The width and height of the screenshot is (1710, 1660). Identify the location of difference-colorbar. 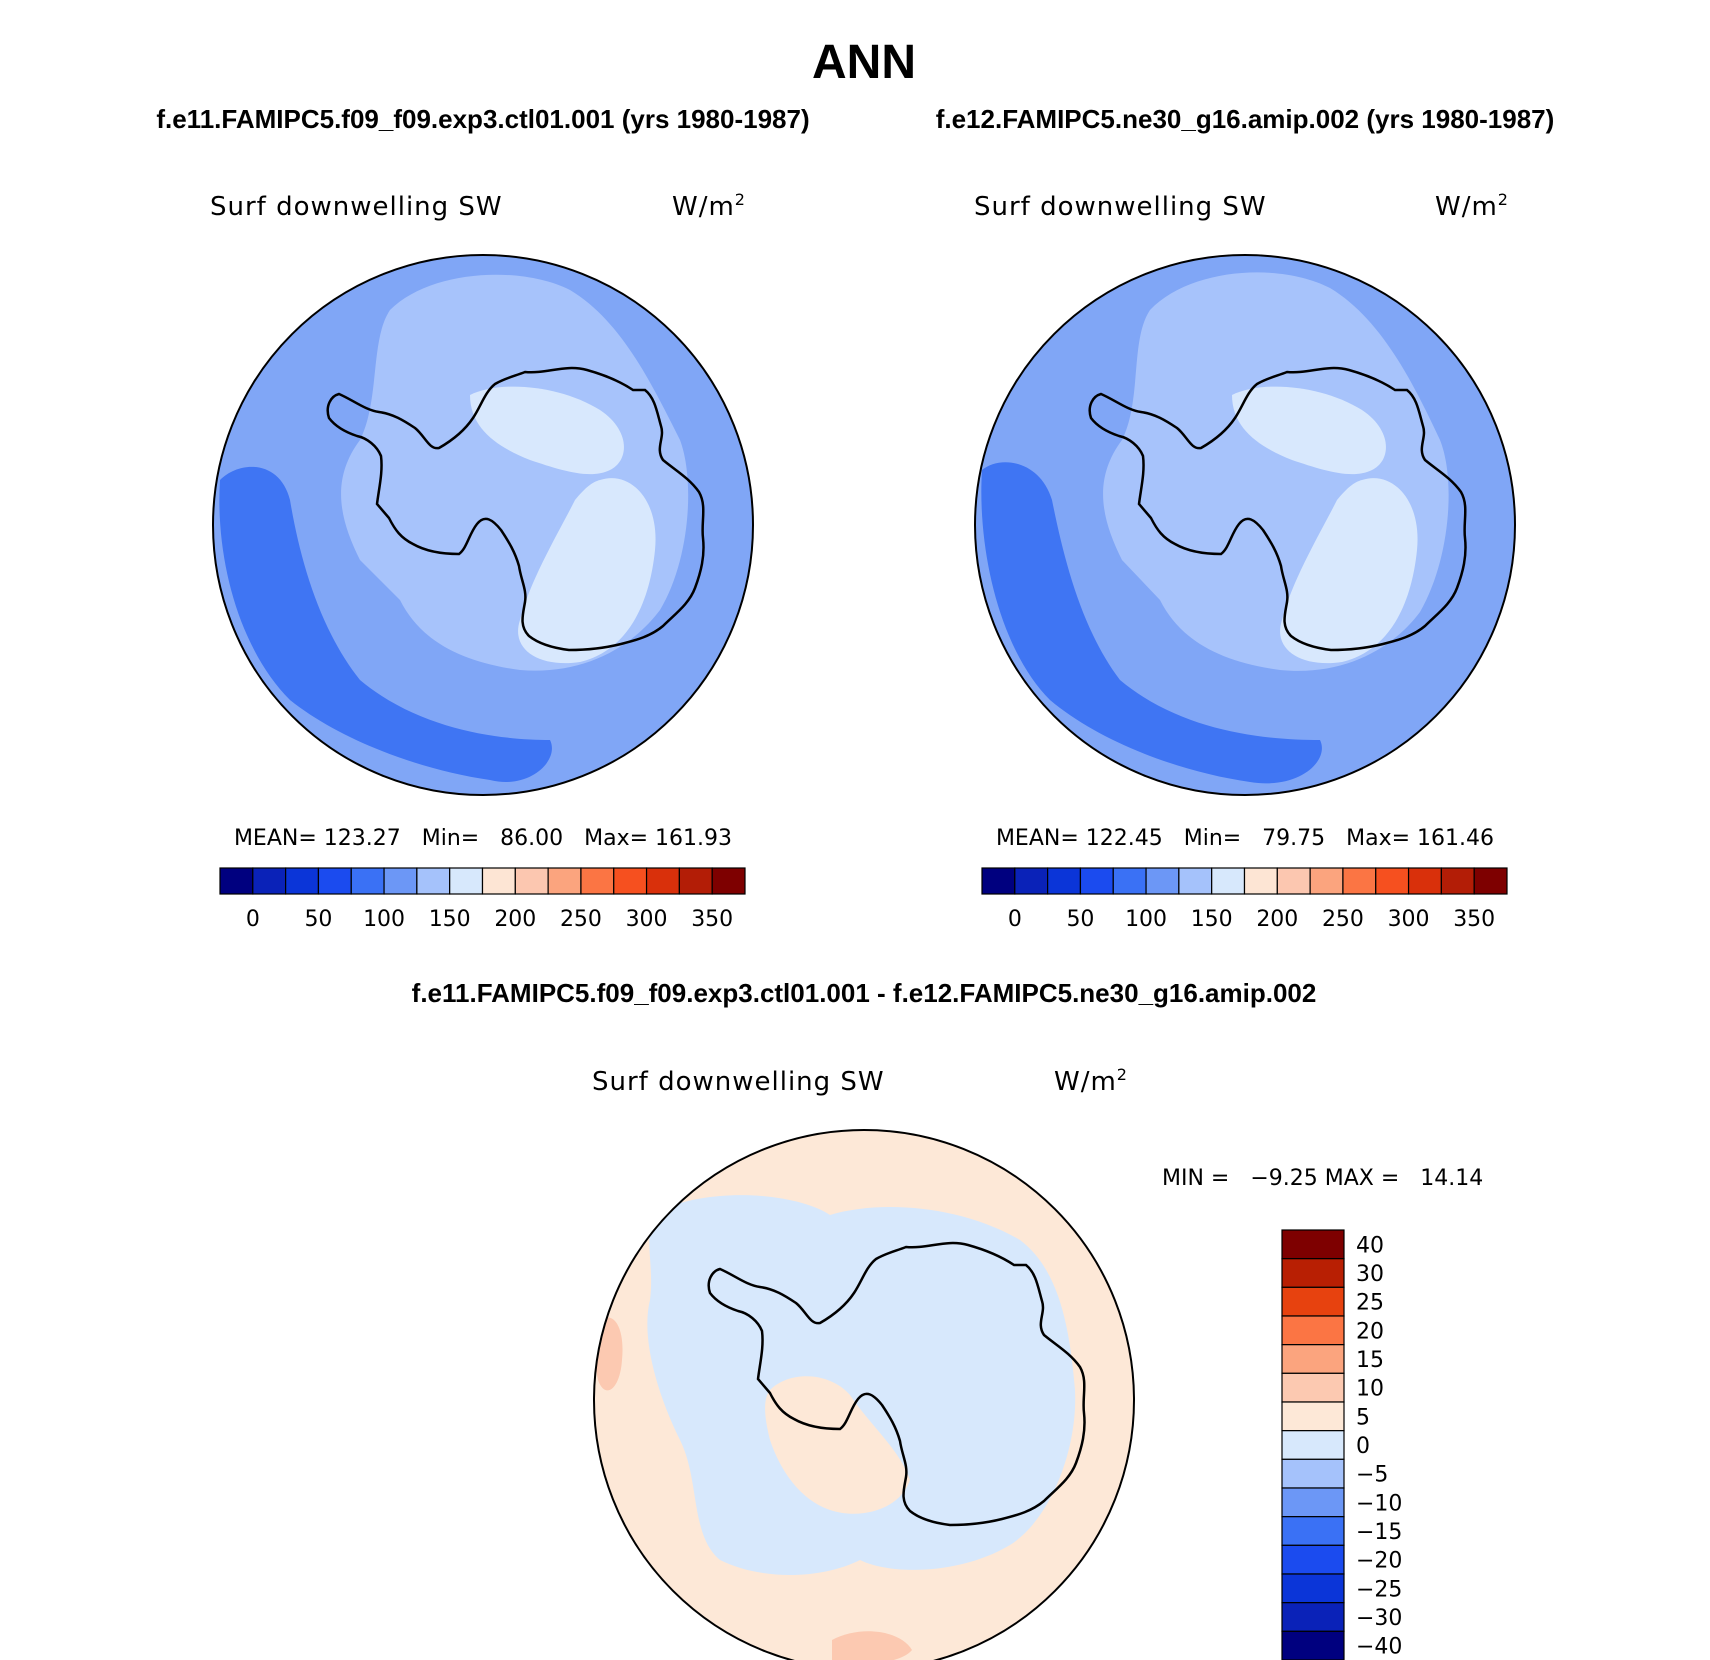
(1313, 1444).